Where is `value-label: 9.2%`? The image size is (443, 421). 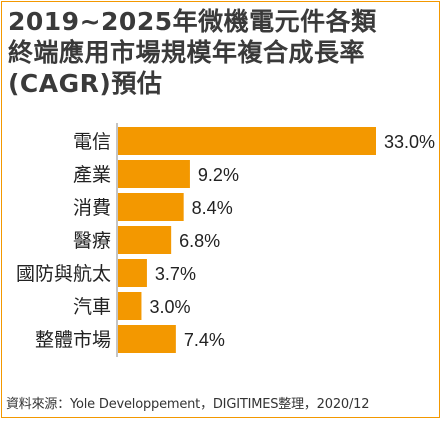
value-label: 9.2% is located at coordinates (218, 175).